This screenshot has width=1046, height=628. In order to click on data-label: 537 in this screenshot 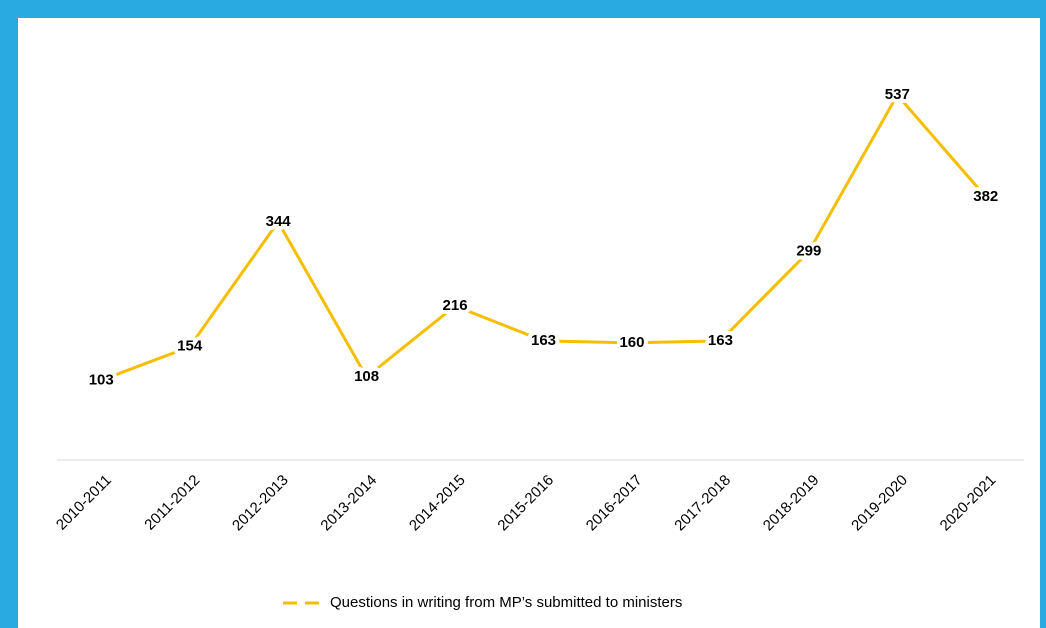, I will do `click(897, 94)`.